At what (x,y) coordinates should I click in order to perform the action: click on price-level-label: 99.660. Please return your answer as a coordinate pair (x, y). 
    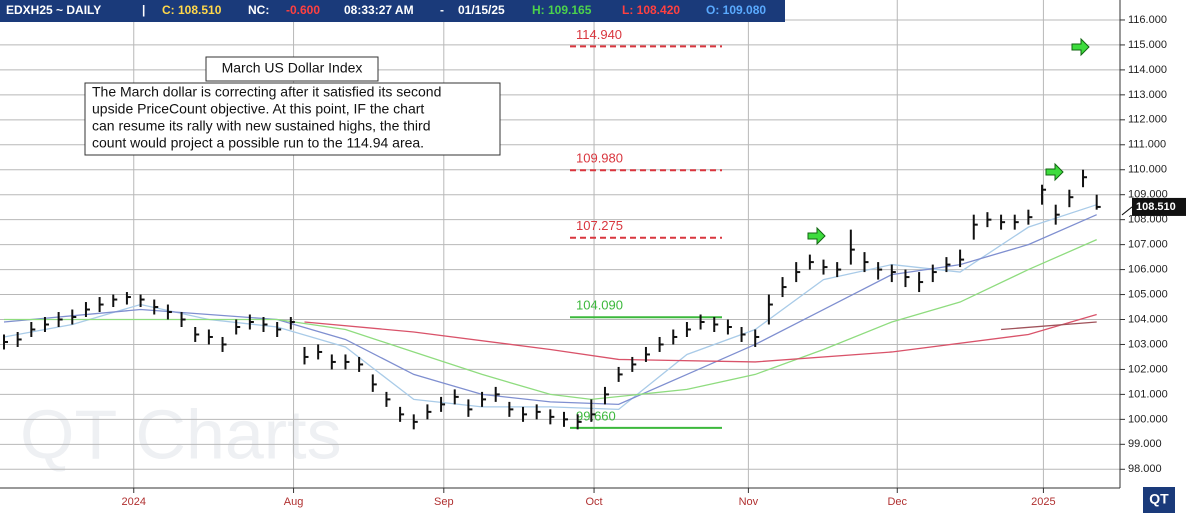
    Looking at the image, I should click on (596, 415).